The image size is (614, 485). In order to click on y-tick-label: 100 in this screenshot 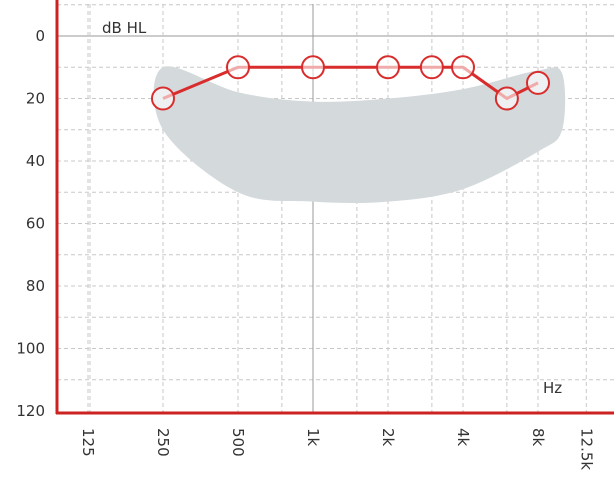, I will do `click(30, 349)`.